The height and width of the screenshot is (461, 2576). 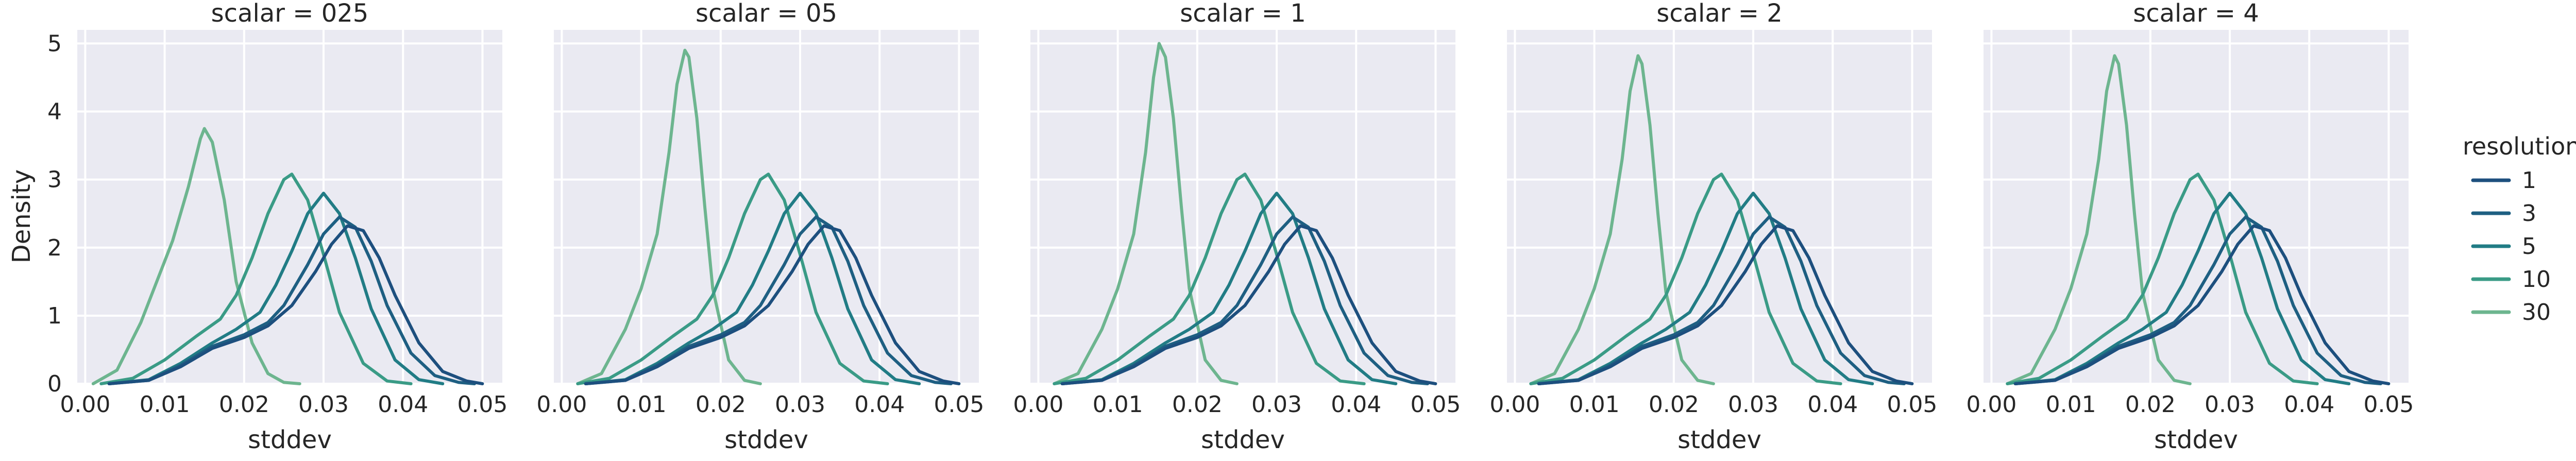 I want to click on legend-label: 1, so click(x=2529, y=180).